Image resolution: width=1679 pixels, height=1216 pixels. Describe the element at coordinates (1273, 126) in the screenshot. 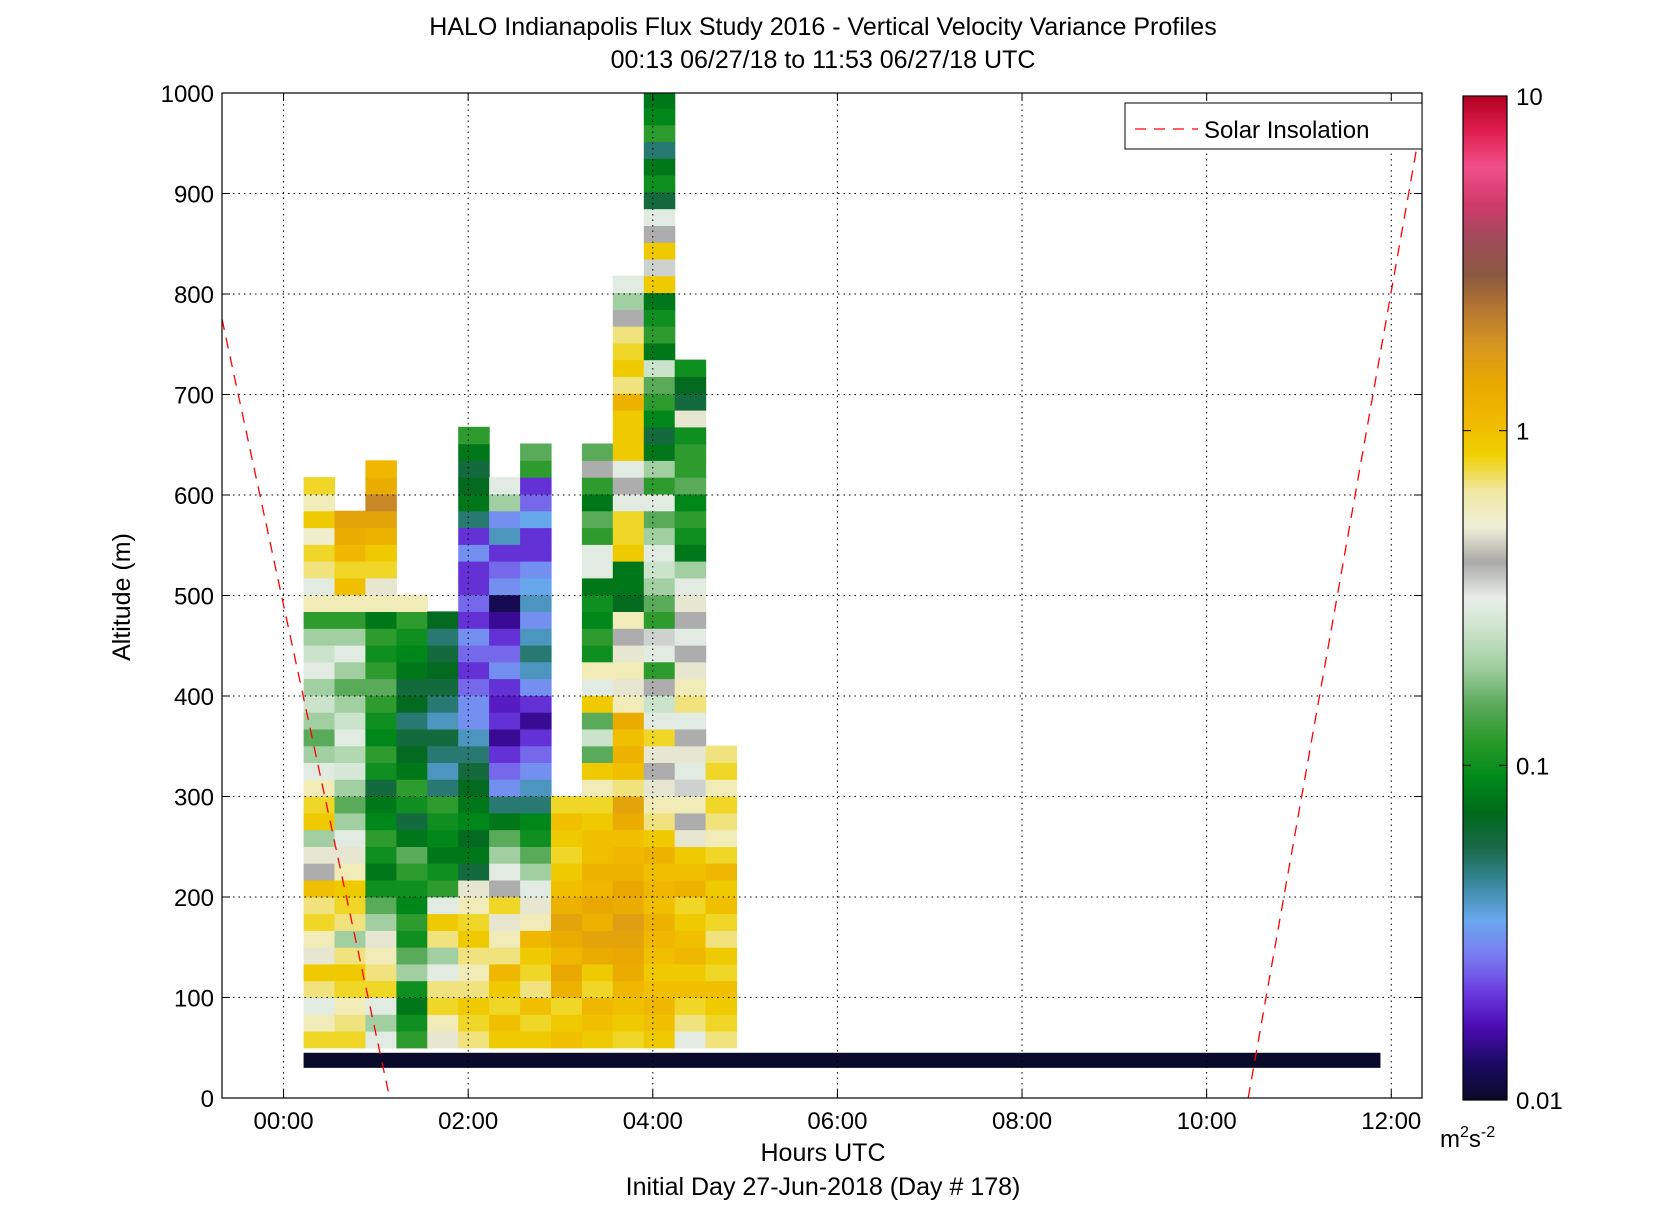

I see `legend: Solar Insolation` at that location.